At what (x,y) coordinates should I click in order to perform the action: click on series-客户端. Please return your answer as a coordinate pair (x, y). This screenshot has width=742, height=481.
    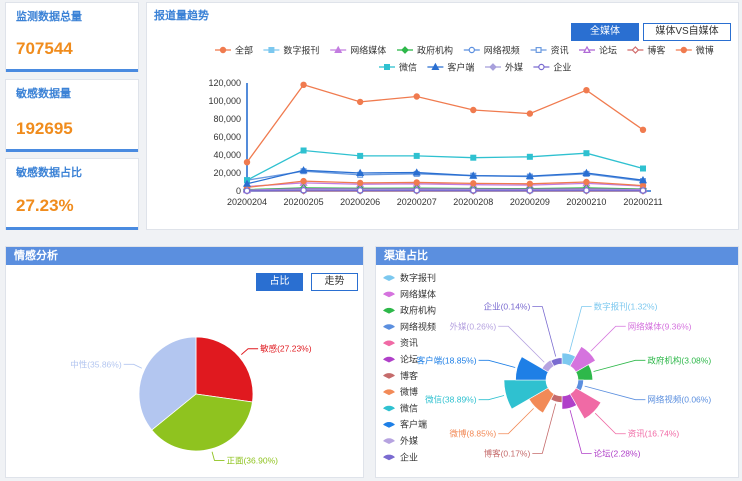
    Looking at the image, I should click on (445, 176).